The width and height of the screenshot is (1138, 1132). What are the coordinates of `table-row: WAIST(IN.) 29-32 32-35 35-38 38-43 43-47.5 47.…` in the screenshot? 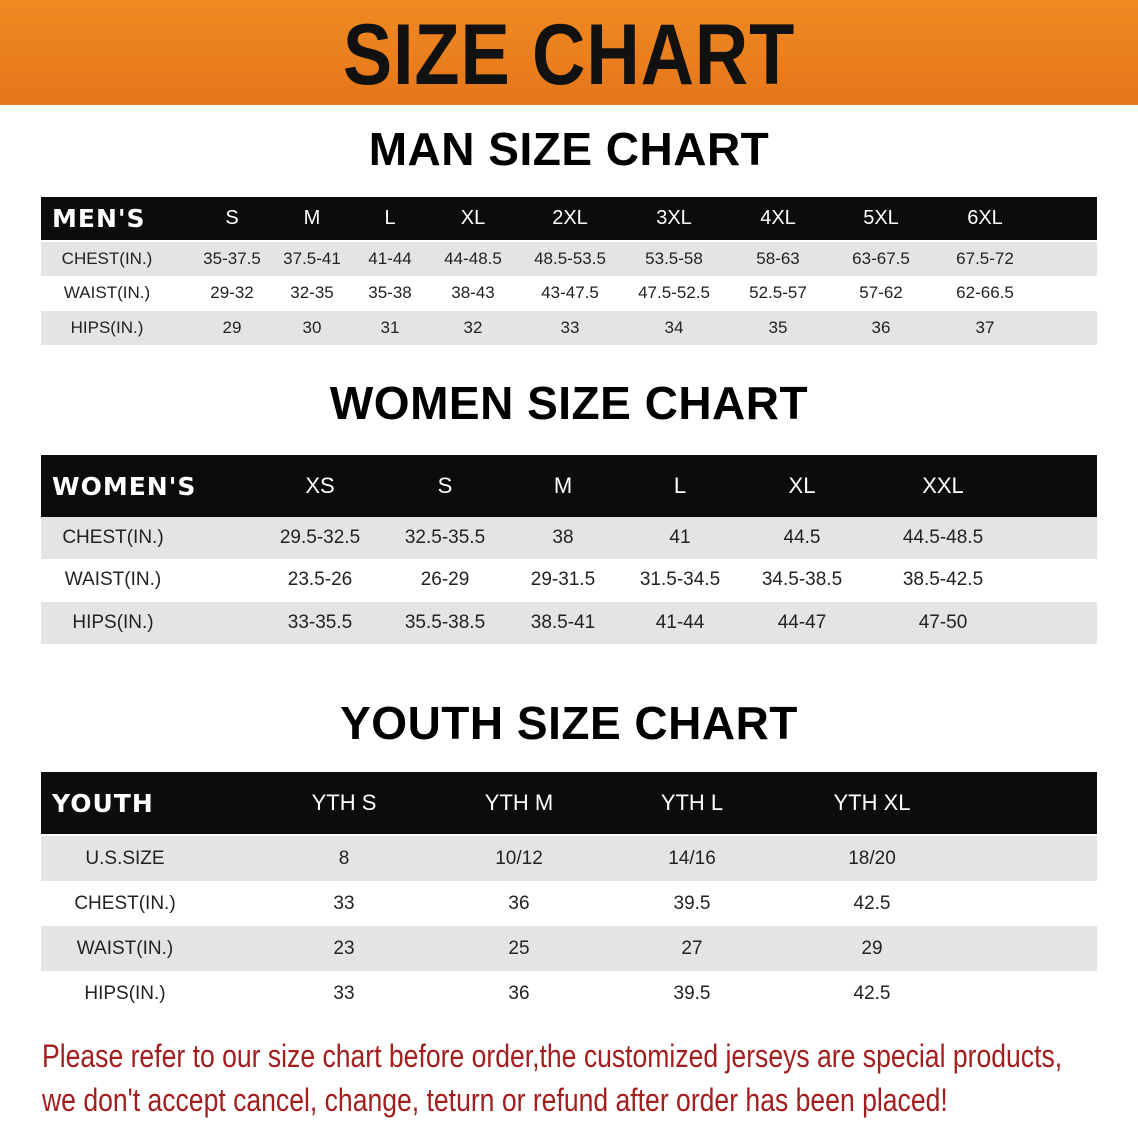 It's located at (569, 293).